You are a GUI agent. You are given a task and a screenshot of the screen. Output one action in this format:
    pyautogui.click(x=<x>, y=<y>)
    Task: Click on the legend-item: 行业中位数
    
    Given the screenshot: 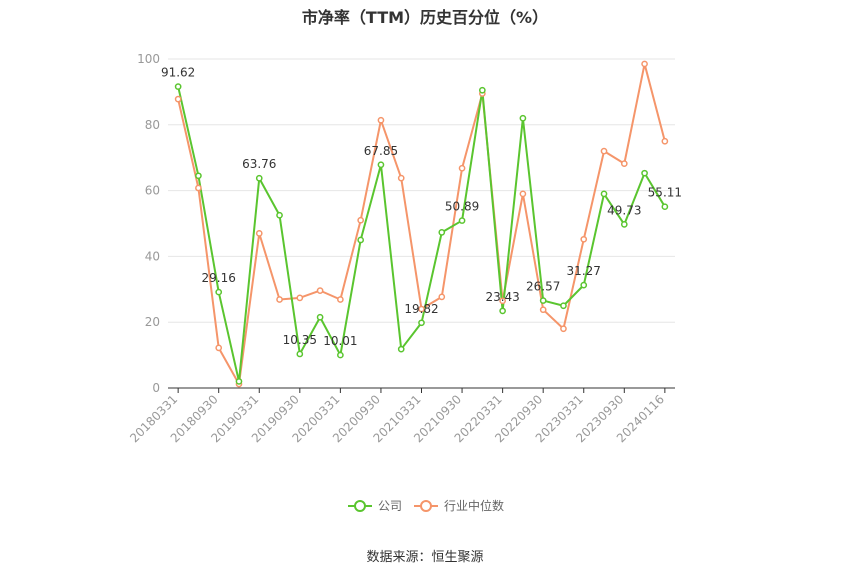 What is the action you would take?
    pyautogui.click(x=459, y=505)
    